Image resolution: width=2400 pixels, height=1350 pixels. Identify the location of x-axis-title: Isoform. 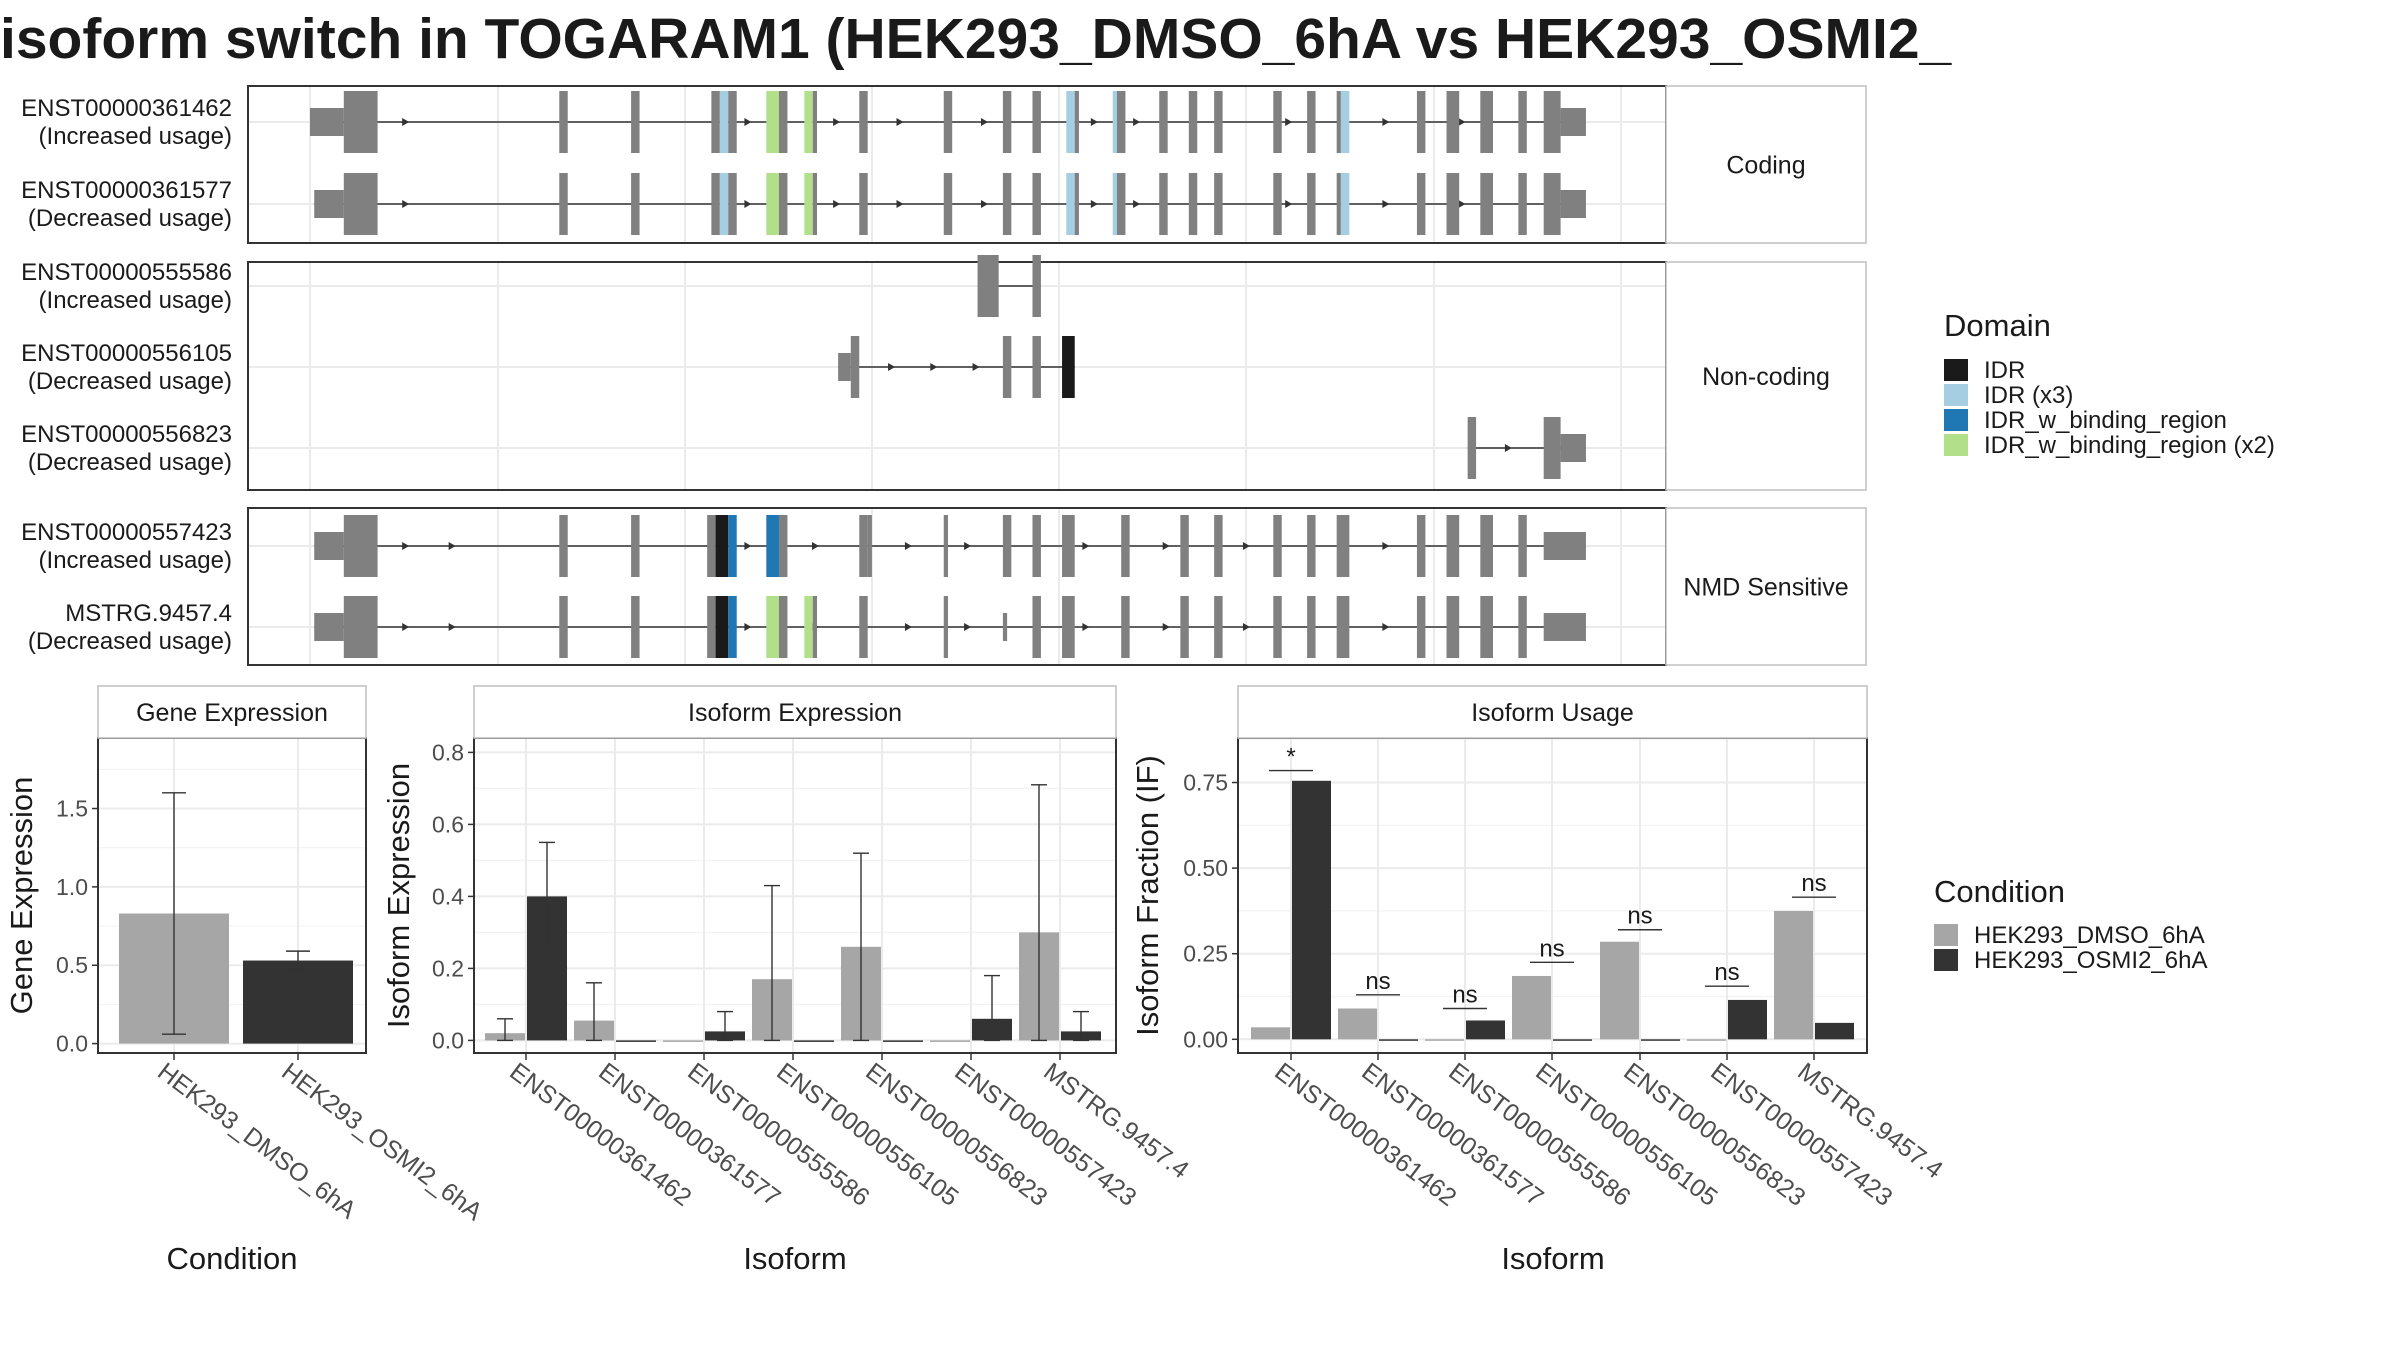
(1552, 1258).